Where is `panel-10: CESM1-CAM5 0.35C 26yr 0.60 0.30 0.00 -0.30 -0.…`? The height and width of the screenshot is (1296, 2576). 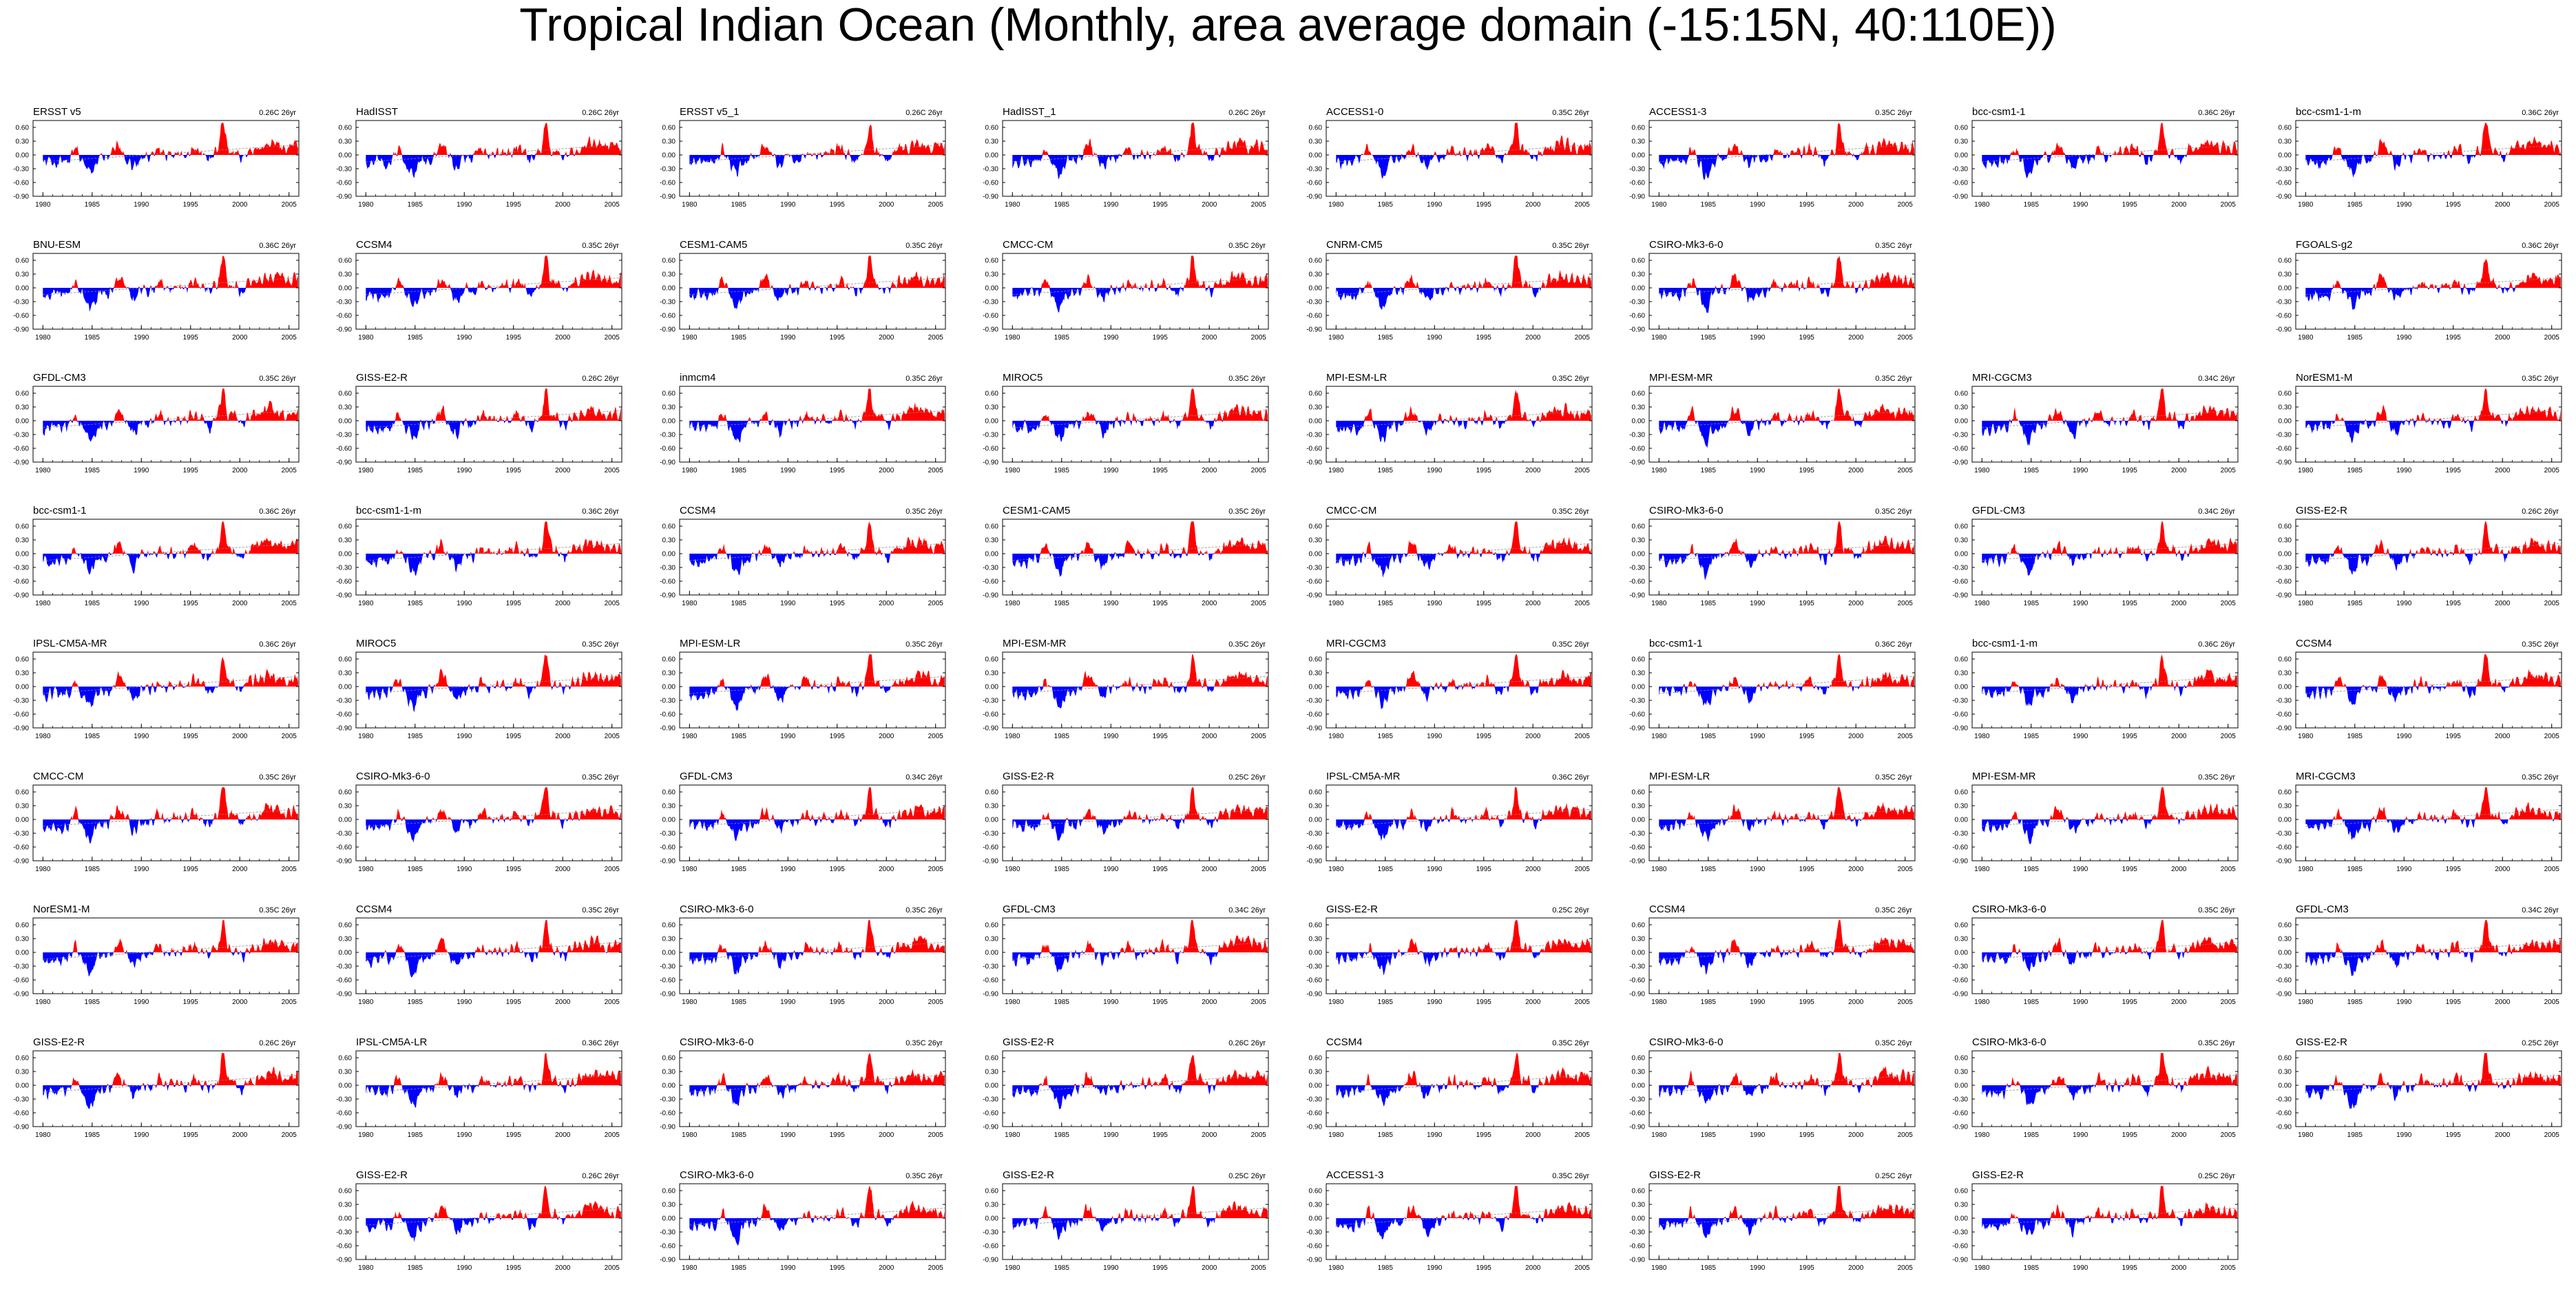
panel-10: CESM1-CAM5 0.35C 26yr 0.60 0.30 0.00 -0.30 -0.… is located at coordinates (803, 290).